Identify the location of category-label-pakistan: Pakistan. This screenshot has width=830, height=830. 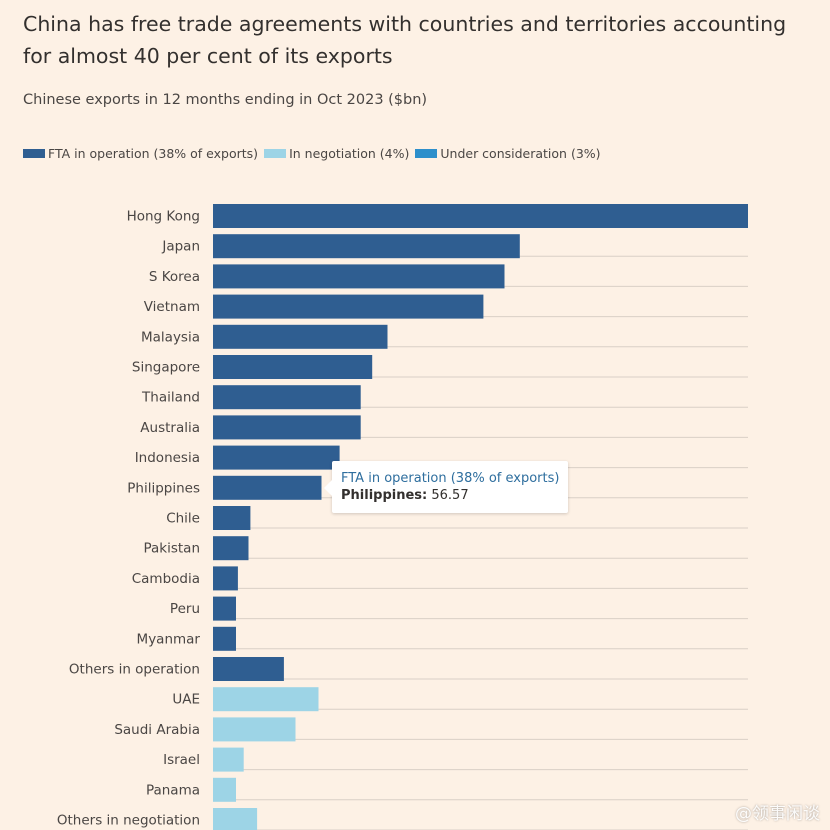
(171, 549).